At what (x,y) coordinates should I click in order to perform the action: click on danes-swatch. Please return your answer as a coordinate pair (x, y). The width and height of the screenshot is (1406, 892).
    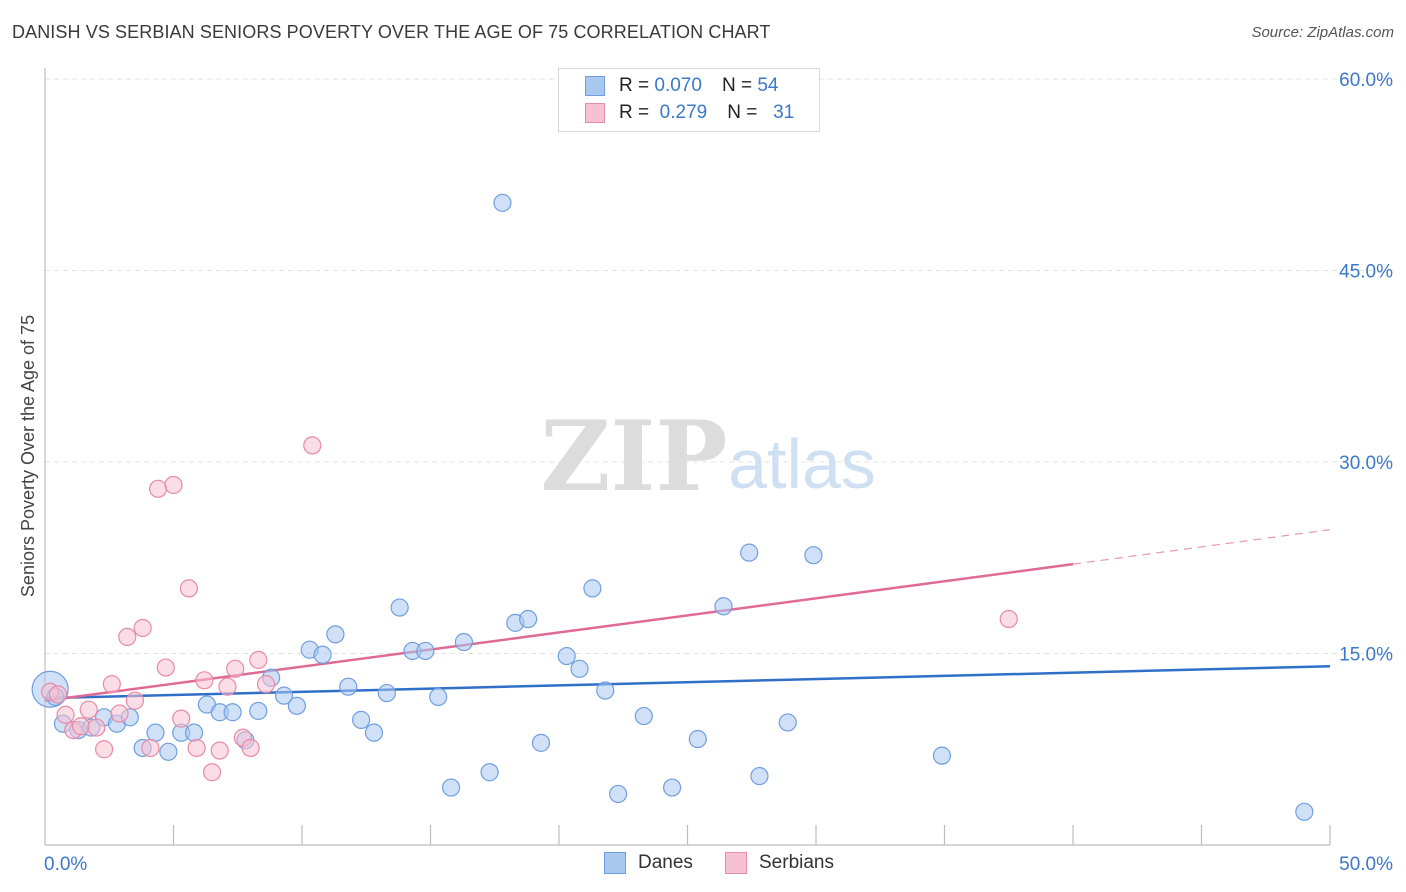
    Looking at the image, I should click on (595, 86).